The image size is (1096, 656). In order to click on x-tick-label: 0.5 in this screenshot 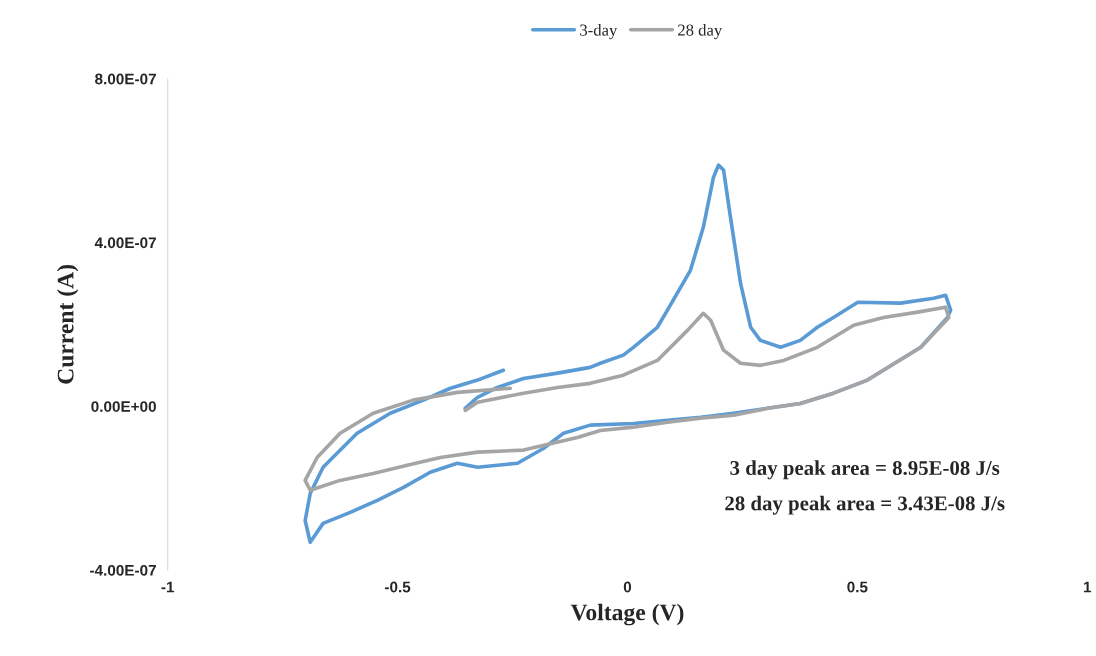, I will do `click(857, 587)`.